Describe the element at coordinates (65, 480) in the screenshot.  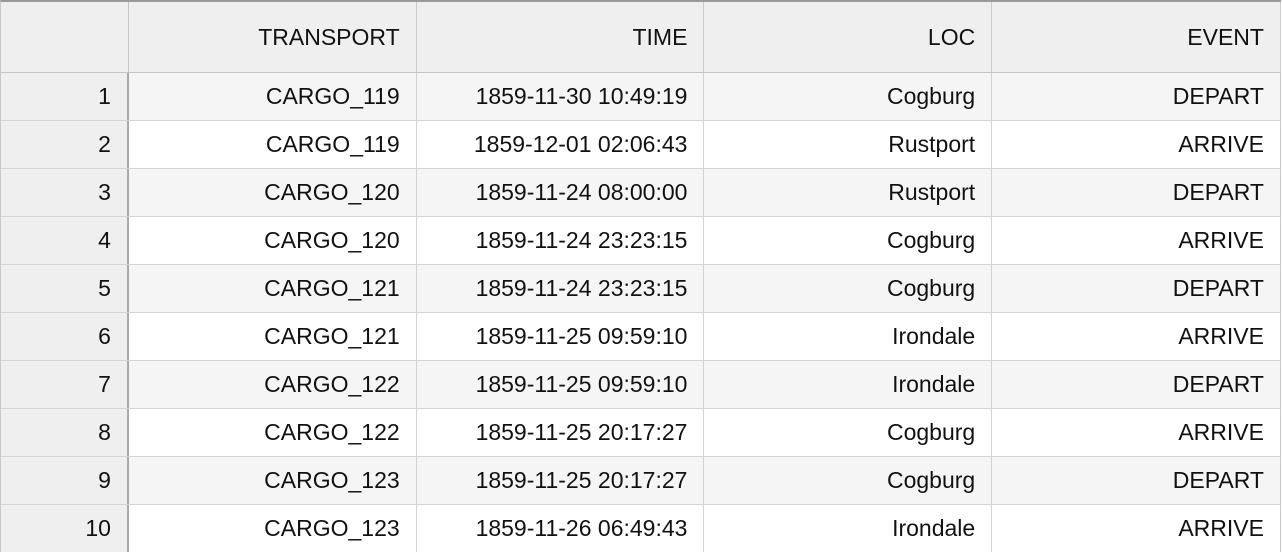
I see `row-index: 9` at that location.